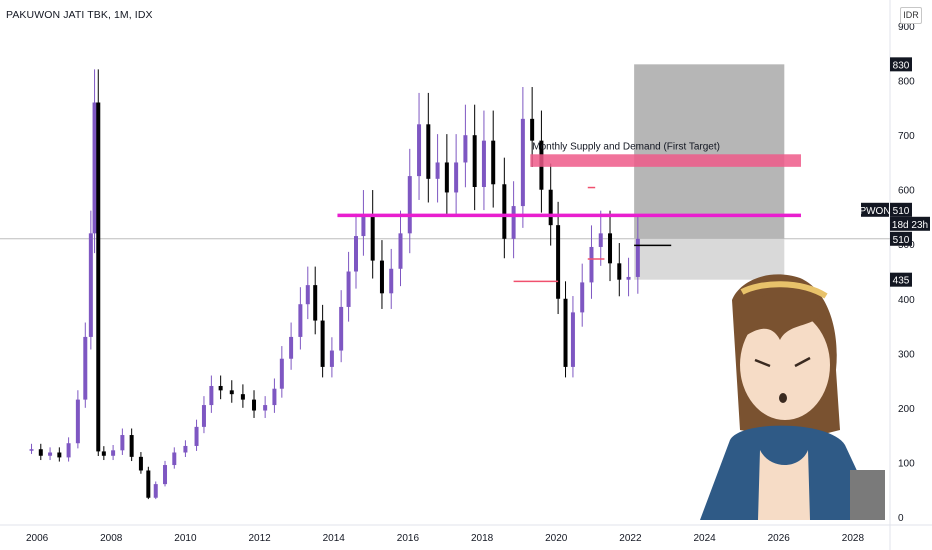  I want to click on target-price-label-box, so click(901, 64).